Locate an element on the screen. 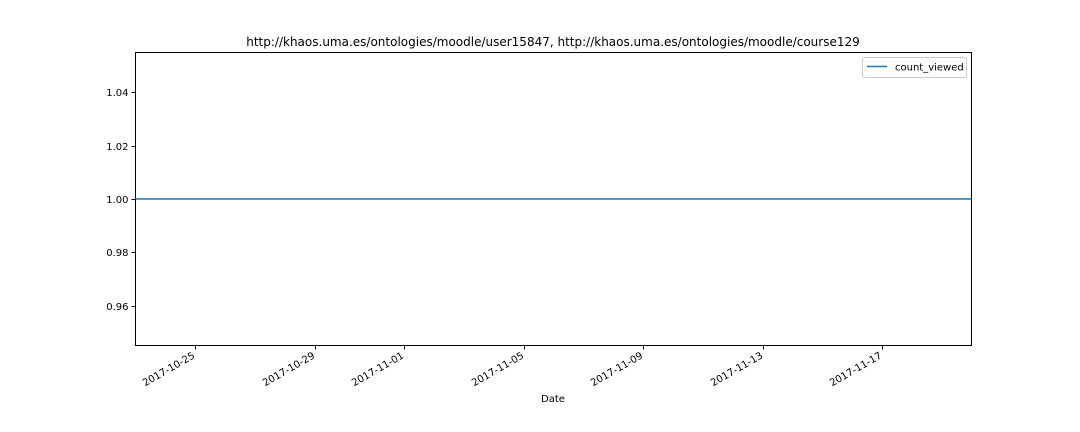  x-tick-label: 2017-11-17 is located at coordinates (856, 370).